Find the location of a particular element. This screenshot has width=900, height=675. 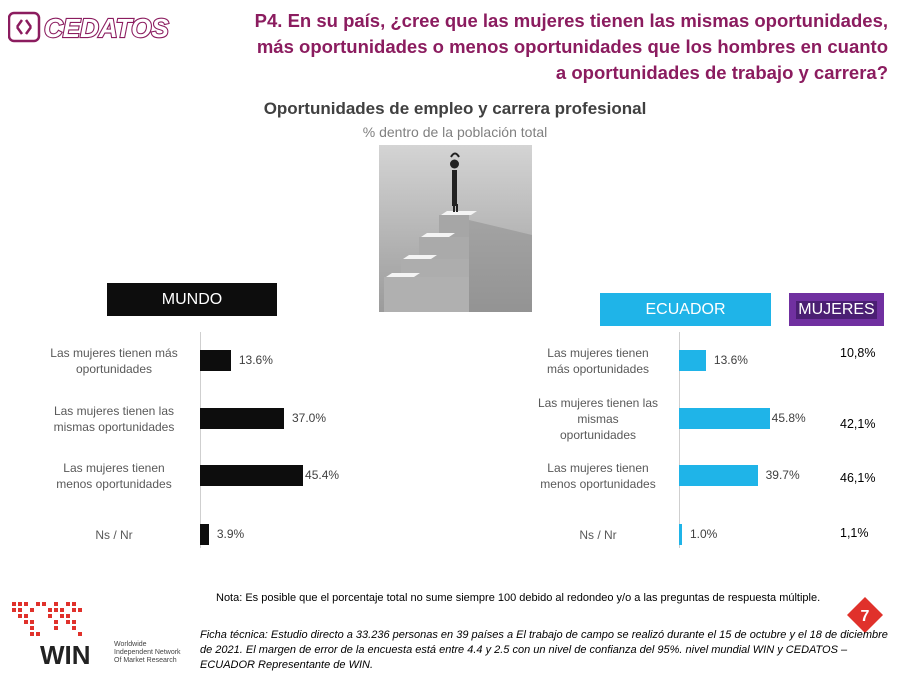

chart-subtitle: % dentro de la población total is located at coordinates (455, 132).